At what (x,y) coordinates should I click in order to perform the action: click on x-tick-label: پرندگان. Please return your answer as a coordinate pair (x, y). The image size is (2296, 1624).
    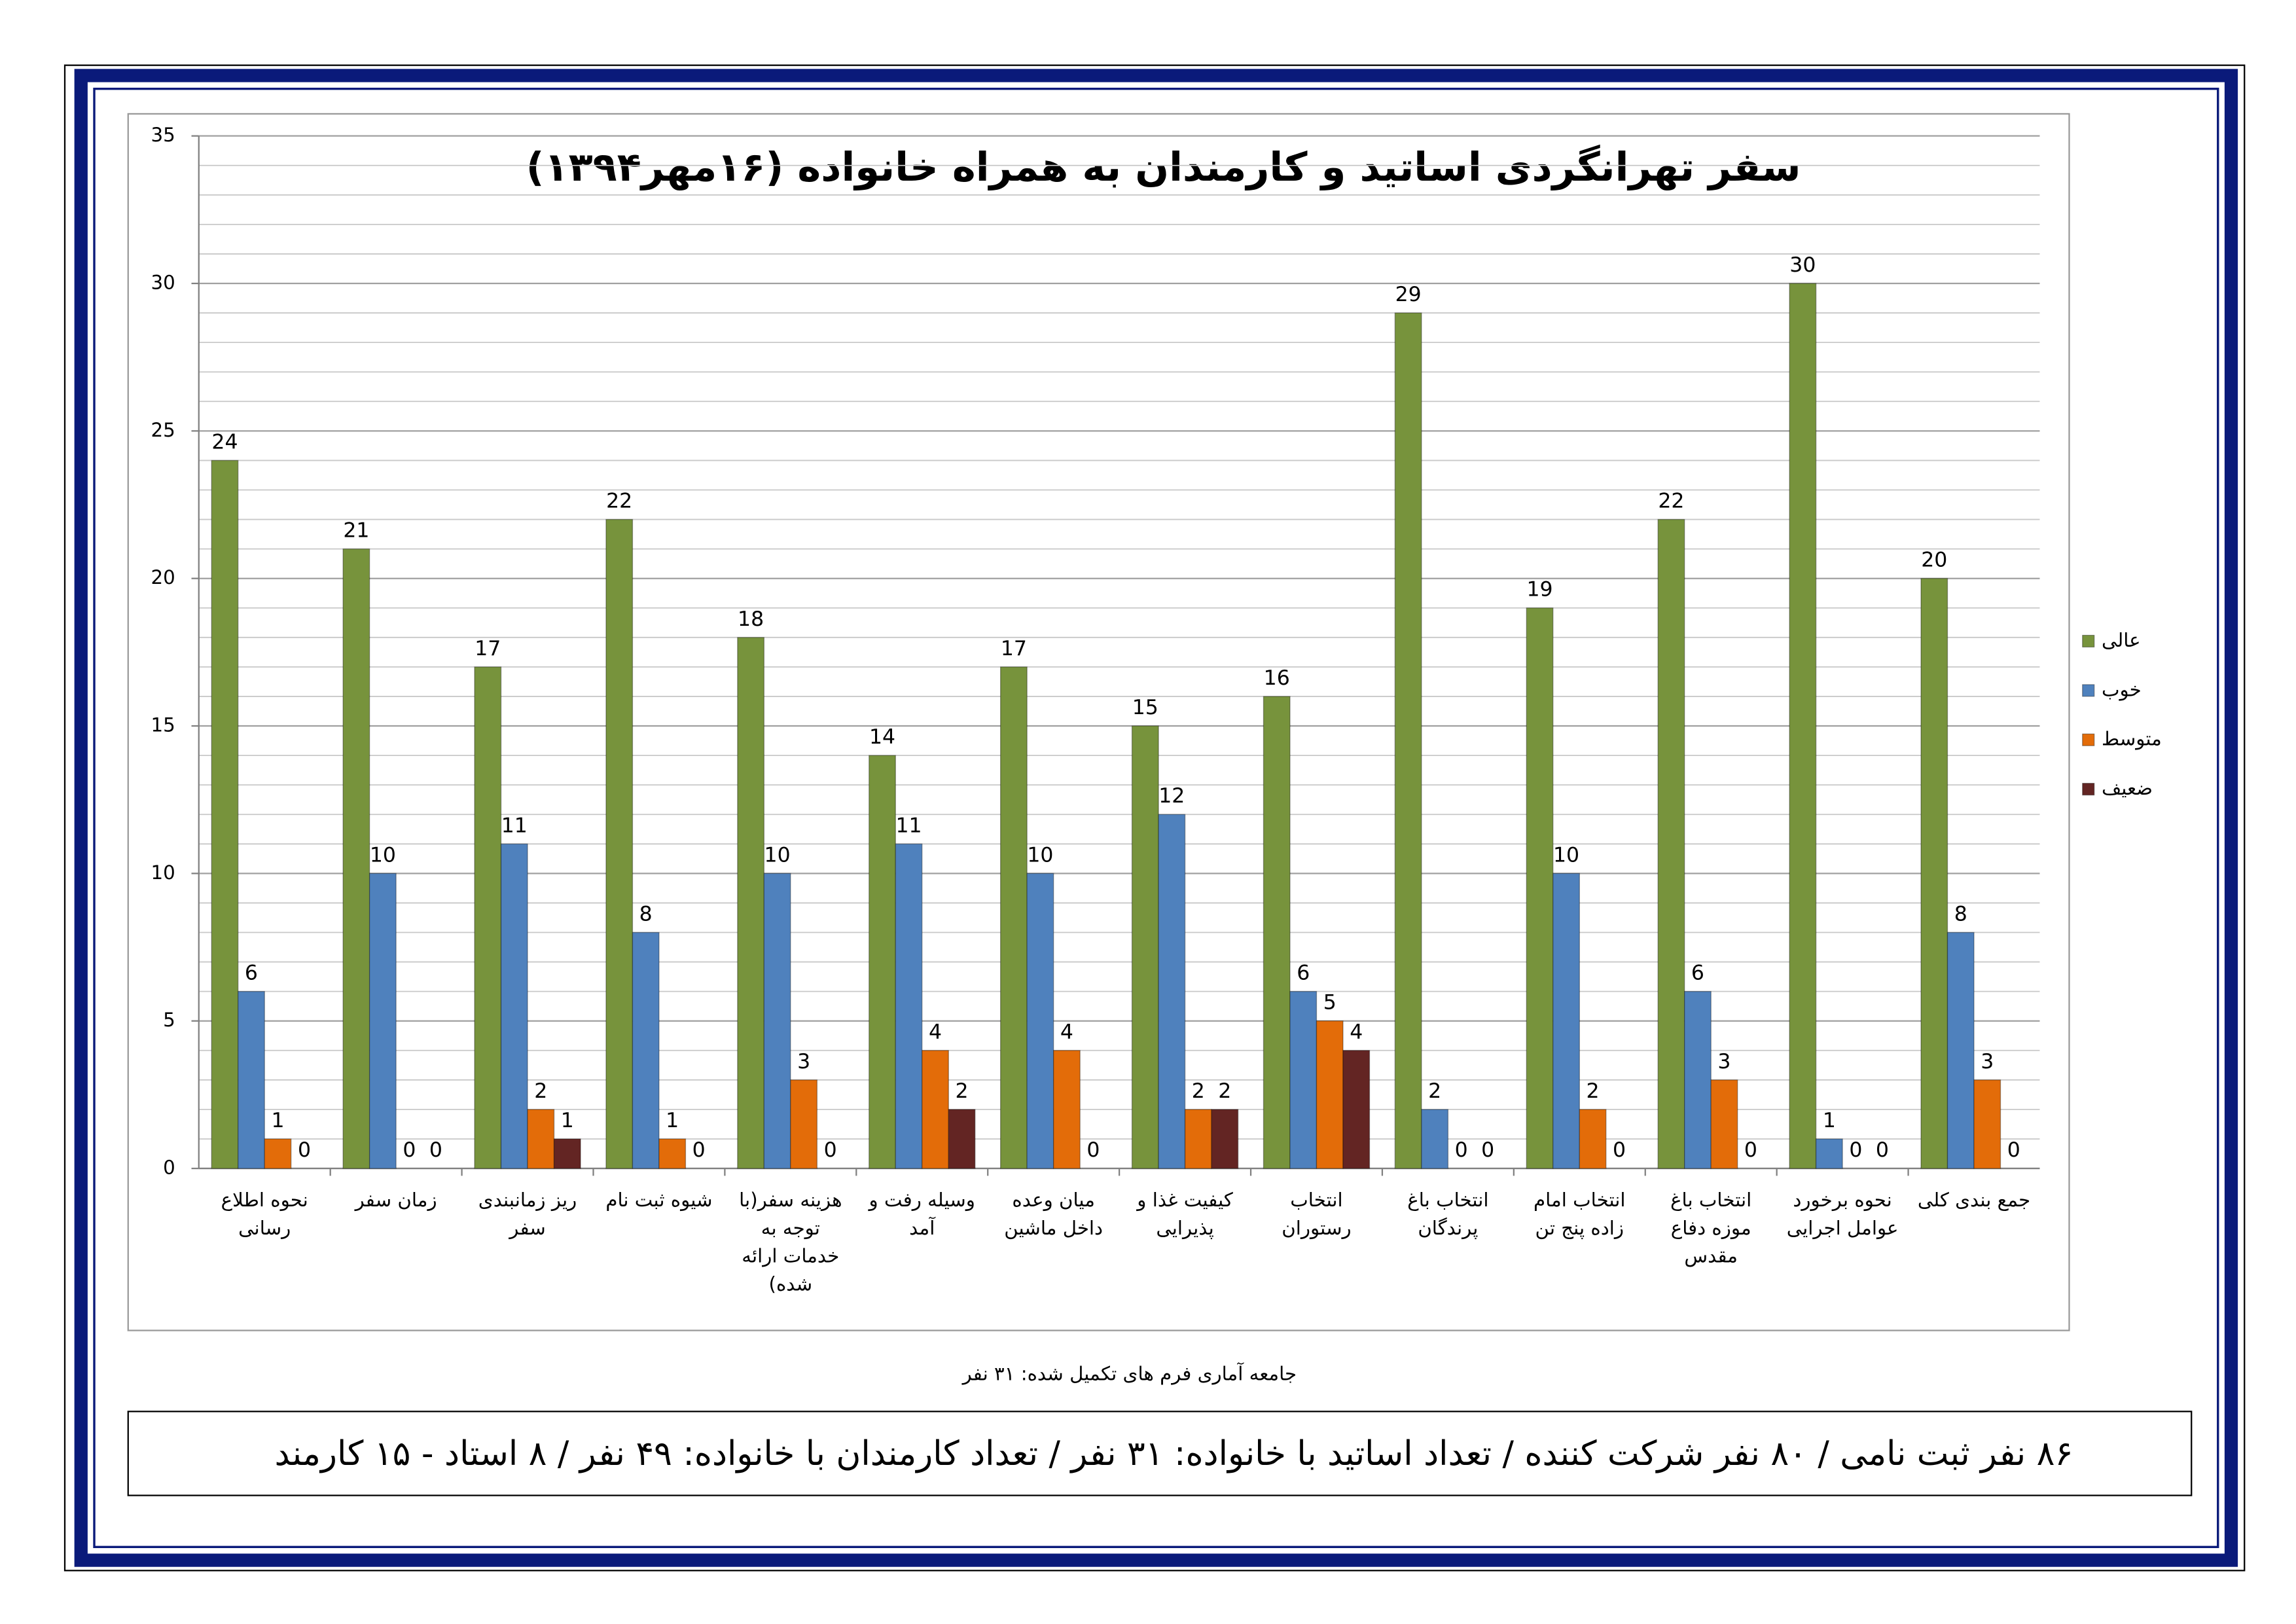
    Looking at the image, I should click on (1448, 1228).